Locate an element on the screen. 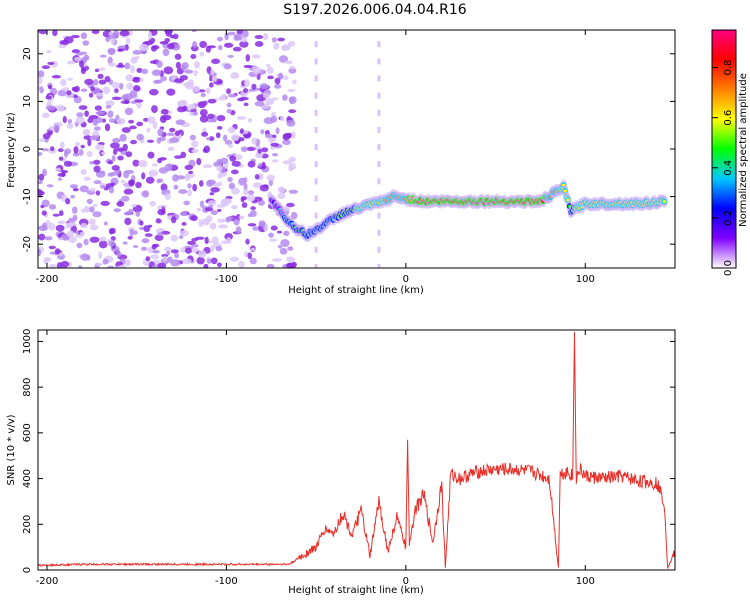 The width and height of the screenshot is (750, 600). snr-y-tick-label: 600 is located at coordinates (27, 432).